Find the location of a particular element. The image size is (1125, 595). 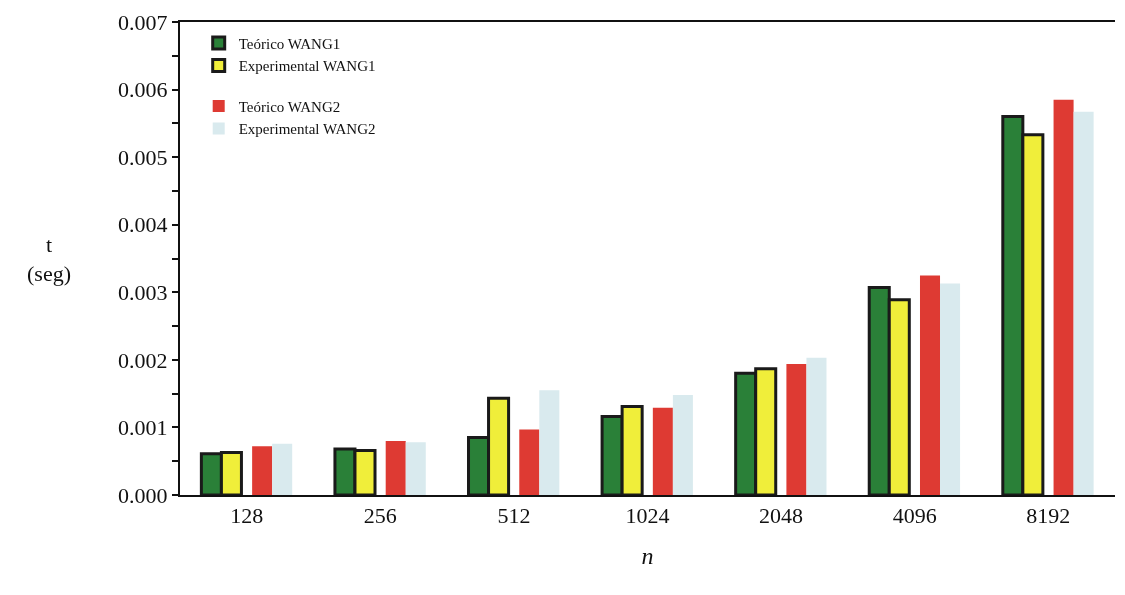

y-tick-label: 0.000 is located at coordinates (143, 495).